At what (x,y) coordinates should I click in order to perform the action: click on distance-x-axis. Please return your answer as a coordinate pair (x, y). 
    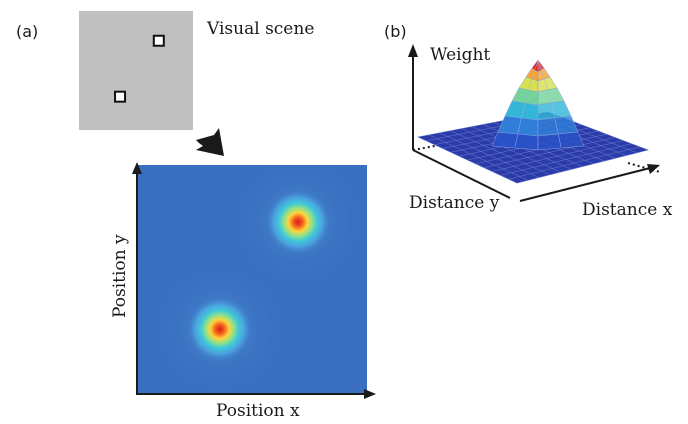
    Looking at the image, I should click on (585, 184).